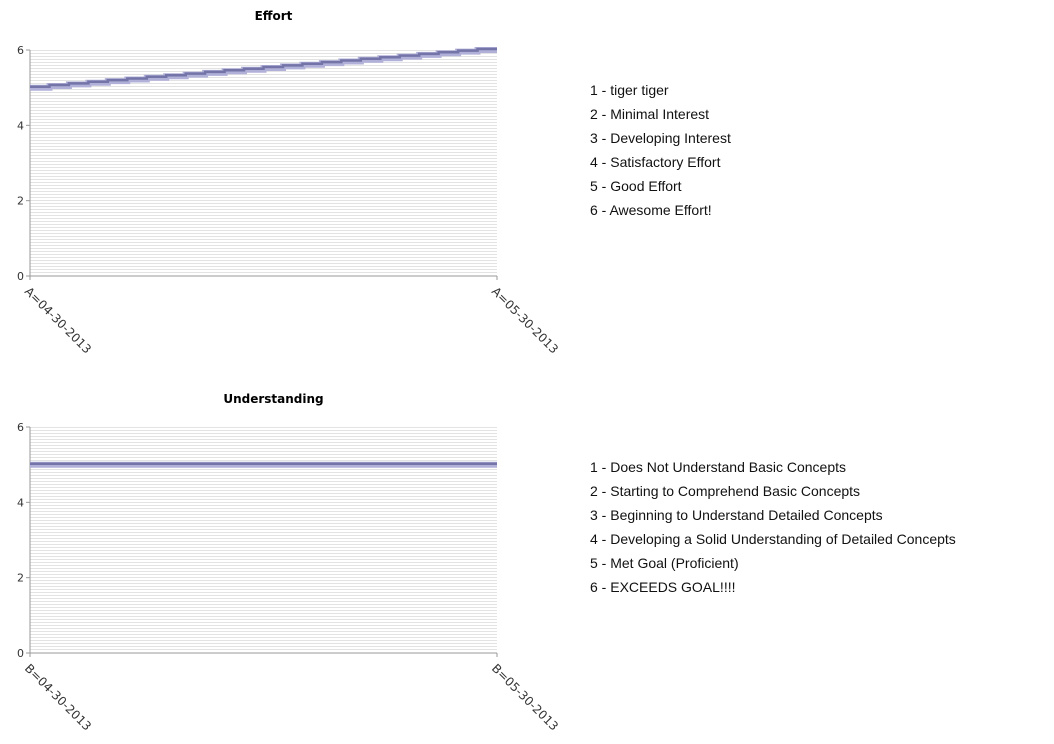  What do you see at coordinates (58, 697) in the screenshot?
I see `x-tick-label: B=04-30-2013` at bounding box center [58, 697].